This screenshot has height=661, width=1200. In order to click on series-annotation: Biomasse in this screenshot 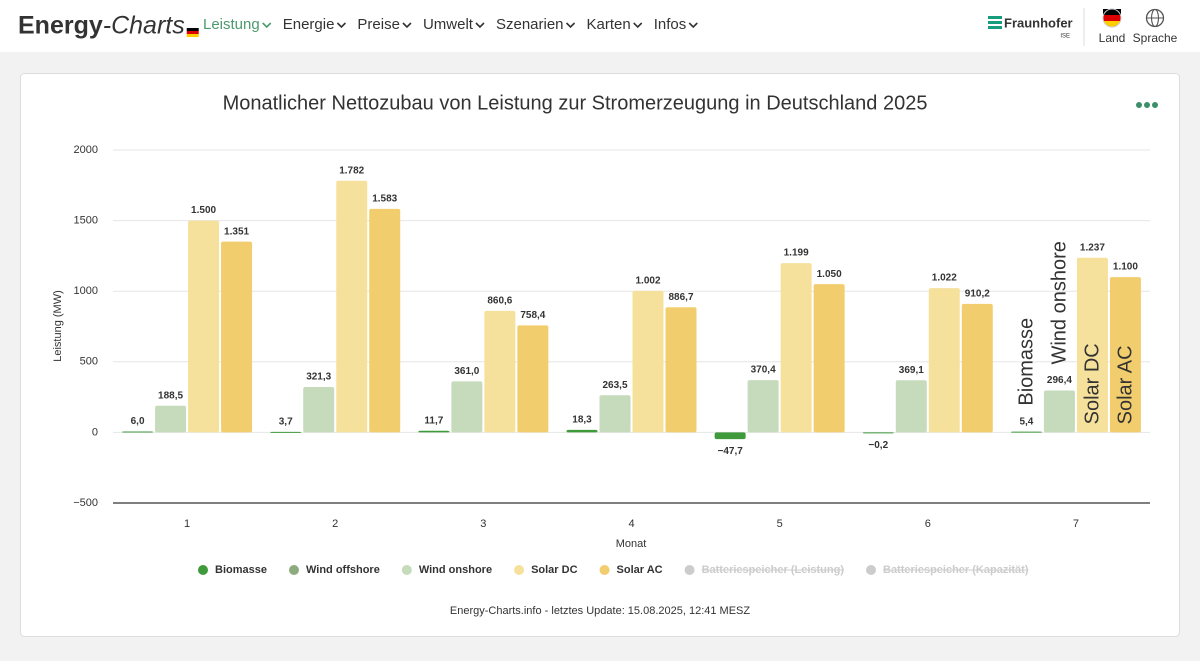, I will do `click(1027, 362)`.